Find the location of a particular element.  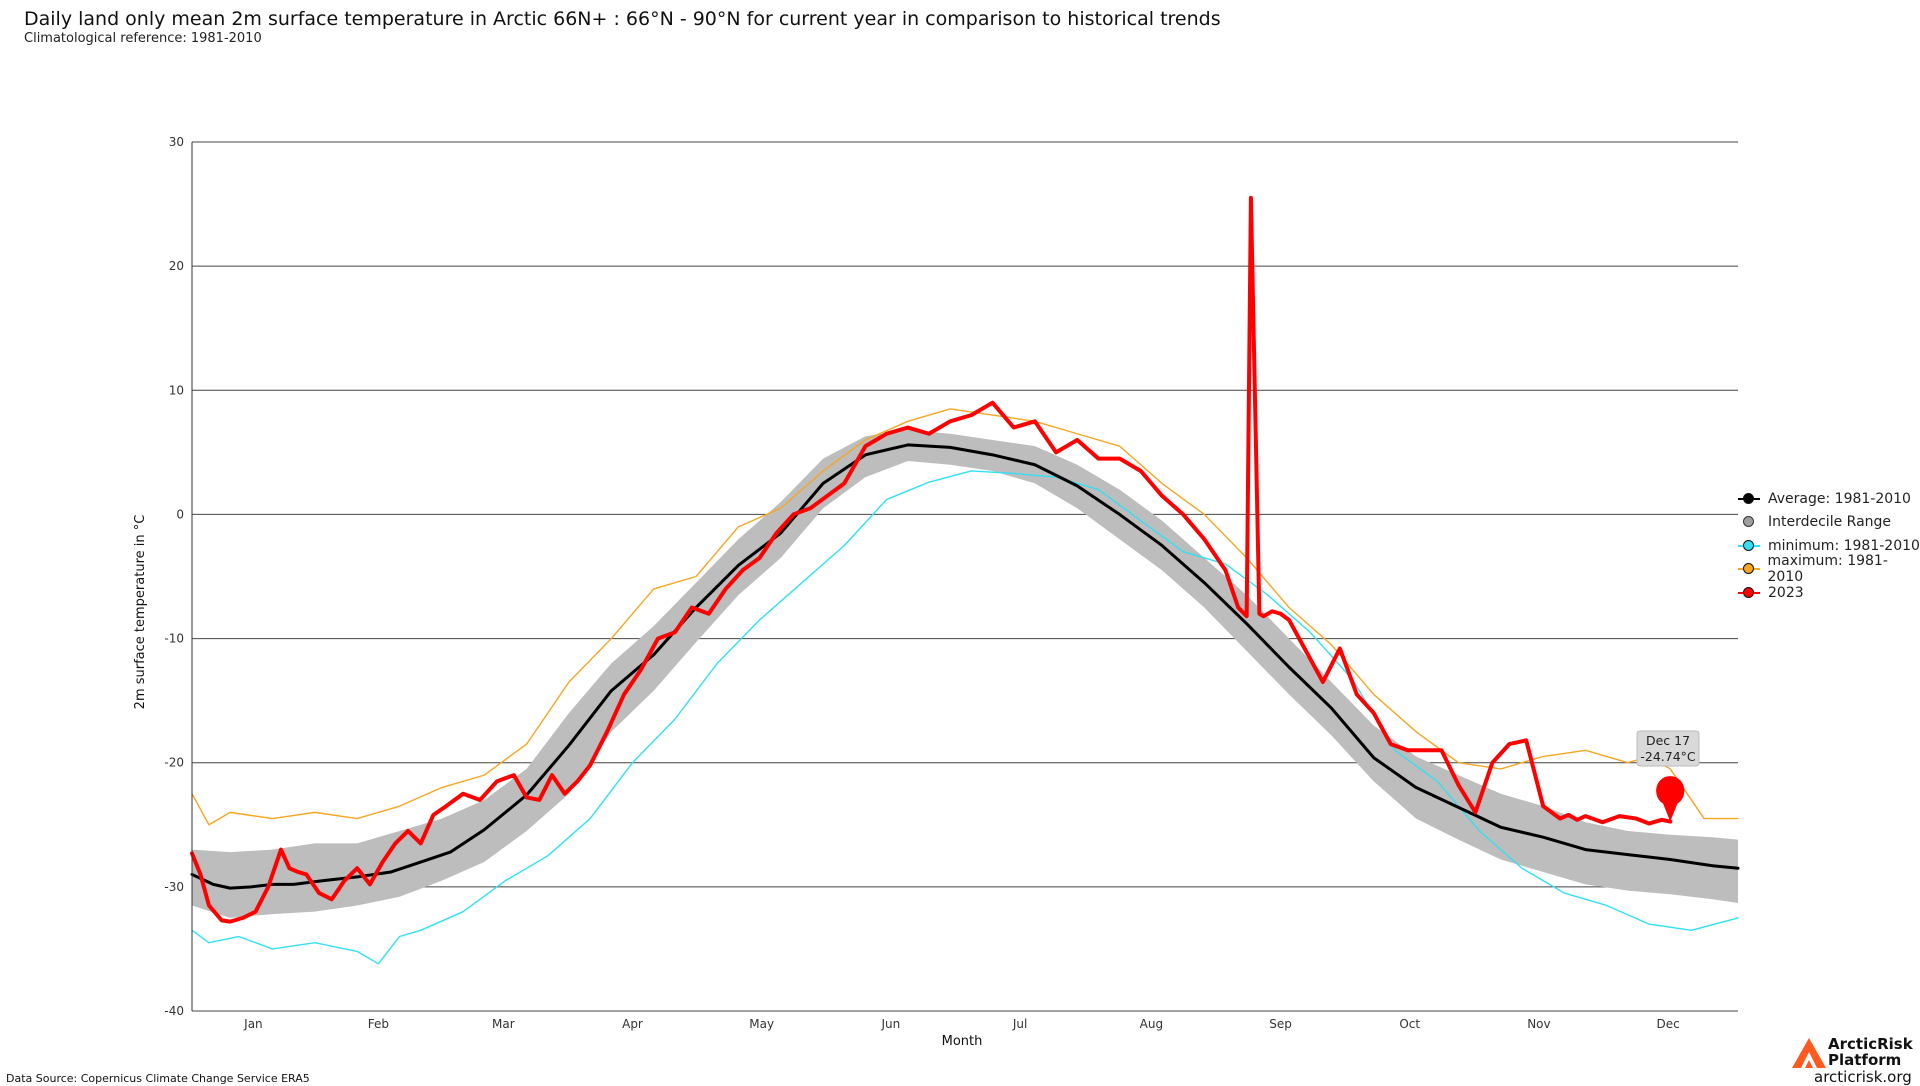

arcticrisk-logo: ArcticRisk Platform arcticrisk.org is located at coordinates (1853, 1058).